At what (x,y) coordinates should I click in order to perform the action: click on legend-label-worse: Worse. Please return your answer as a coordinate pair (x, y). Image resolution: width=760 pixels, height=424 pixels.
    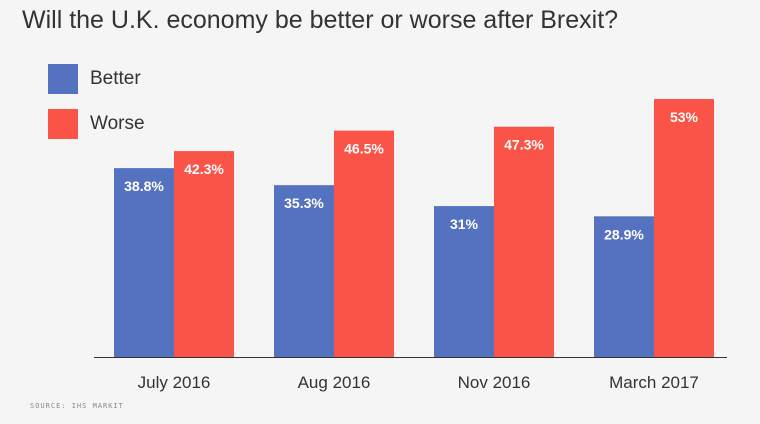
    Looking at the image, I should click on (117, 123).